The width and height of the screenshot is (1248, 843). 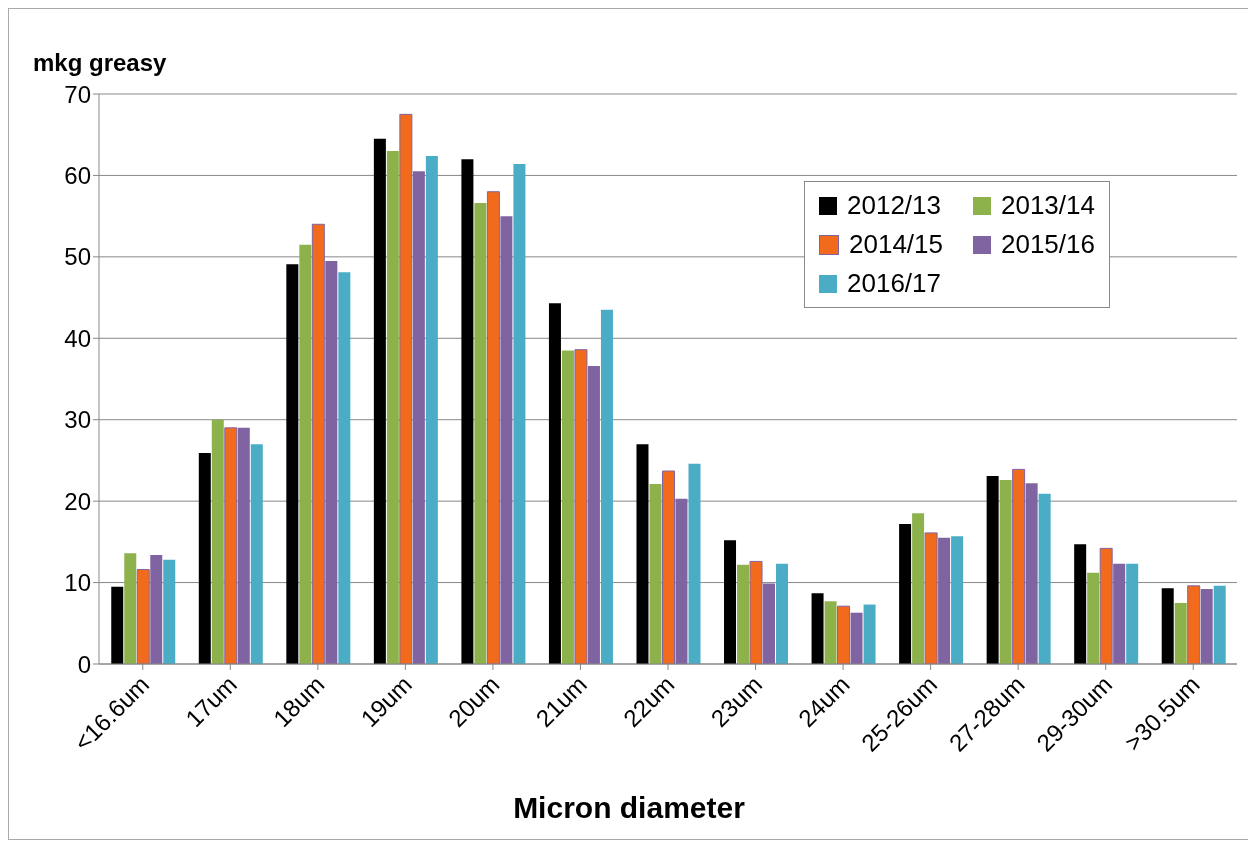 What do you see at coordinates (1047, 244) in the screenshot?
I see `legend-label: 2015/16` at bounding box center [1047, 244].